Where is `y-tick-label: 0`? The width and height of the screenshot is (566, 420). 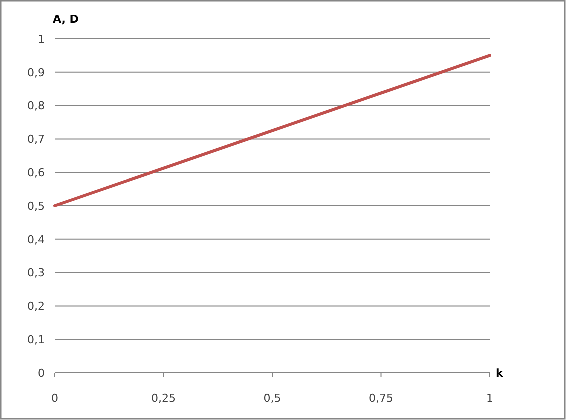 y-tick-label: 0 is located at coordinates (41, 373).